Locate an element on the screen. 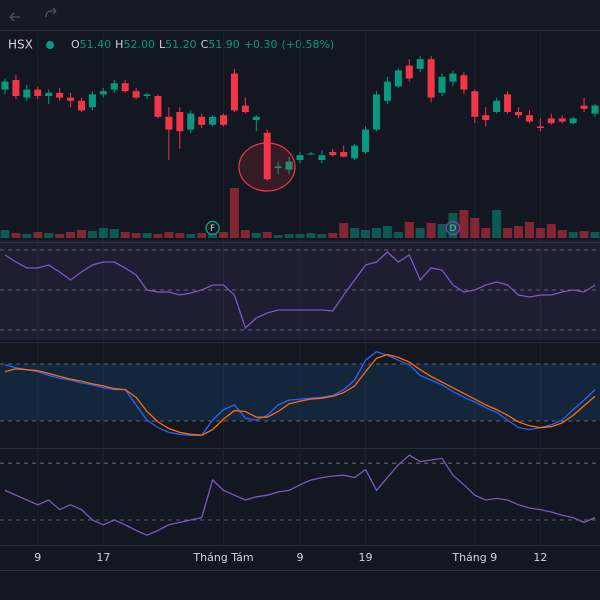  redo-icon is located at coordinates (51, 12).